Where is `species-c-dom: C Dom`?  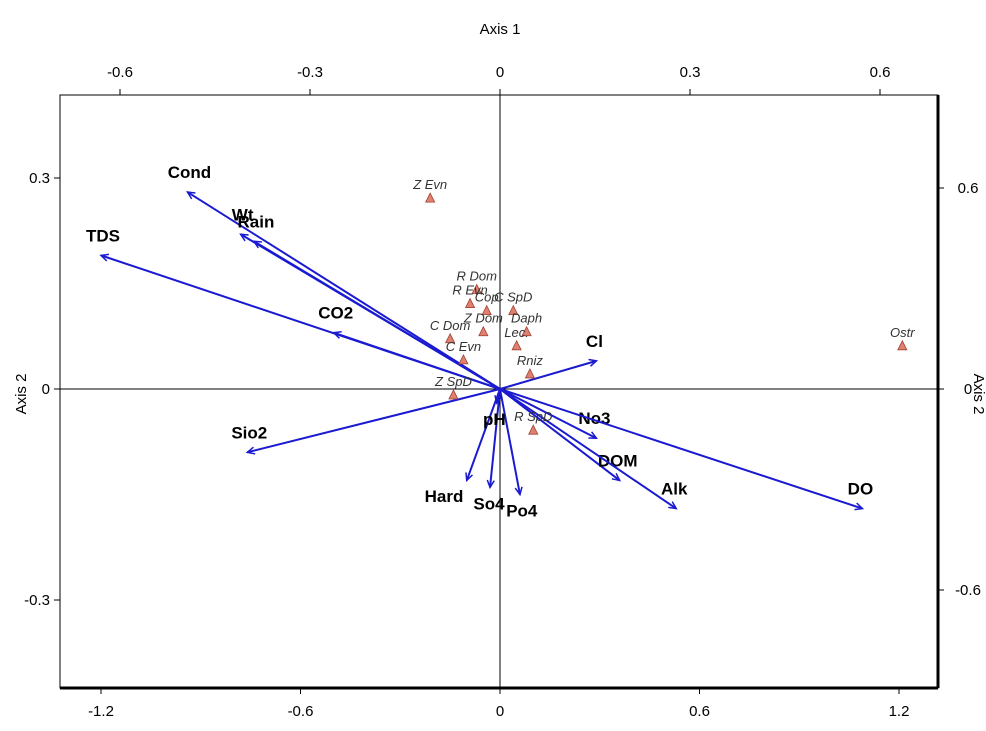
species-c-dom: C Dom is located at coordinates (450, 331).